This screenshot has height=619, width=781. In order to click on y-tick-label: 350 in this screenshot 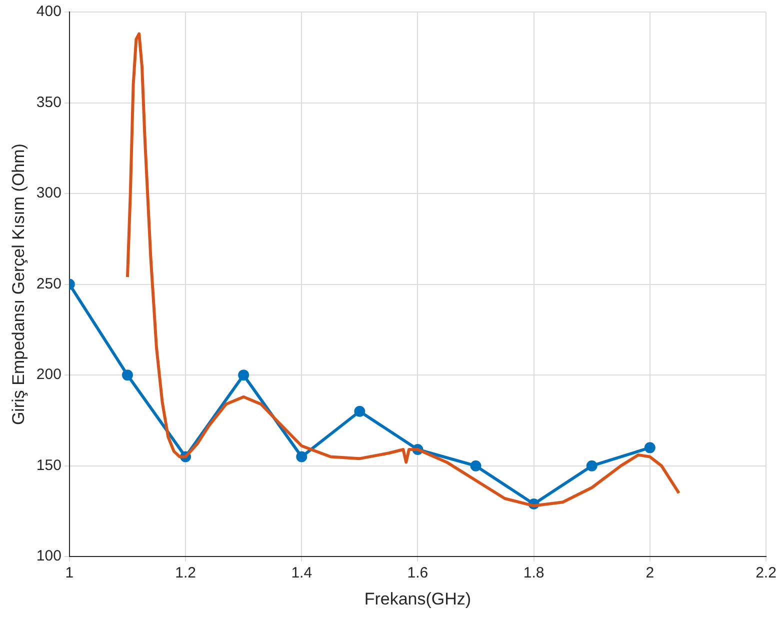, I will do `click(49, 102)`.